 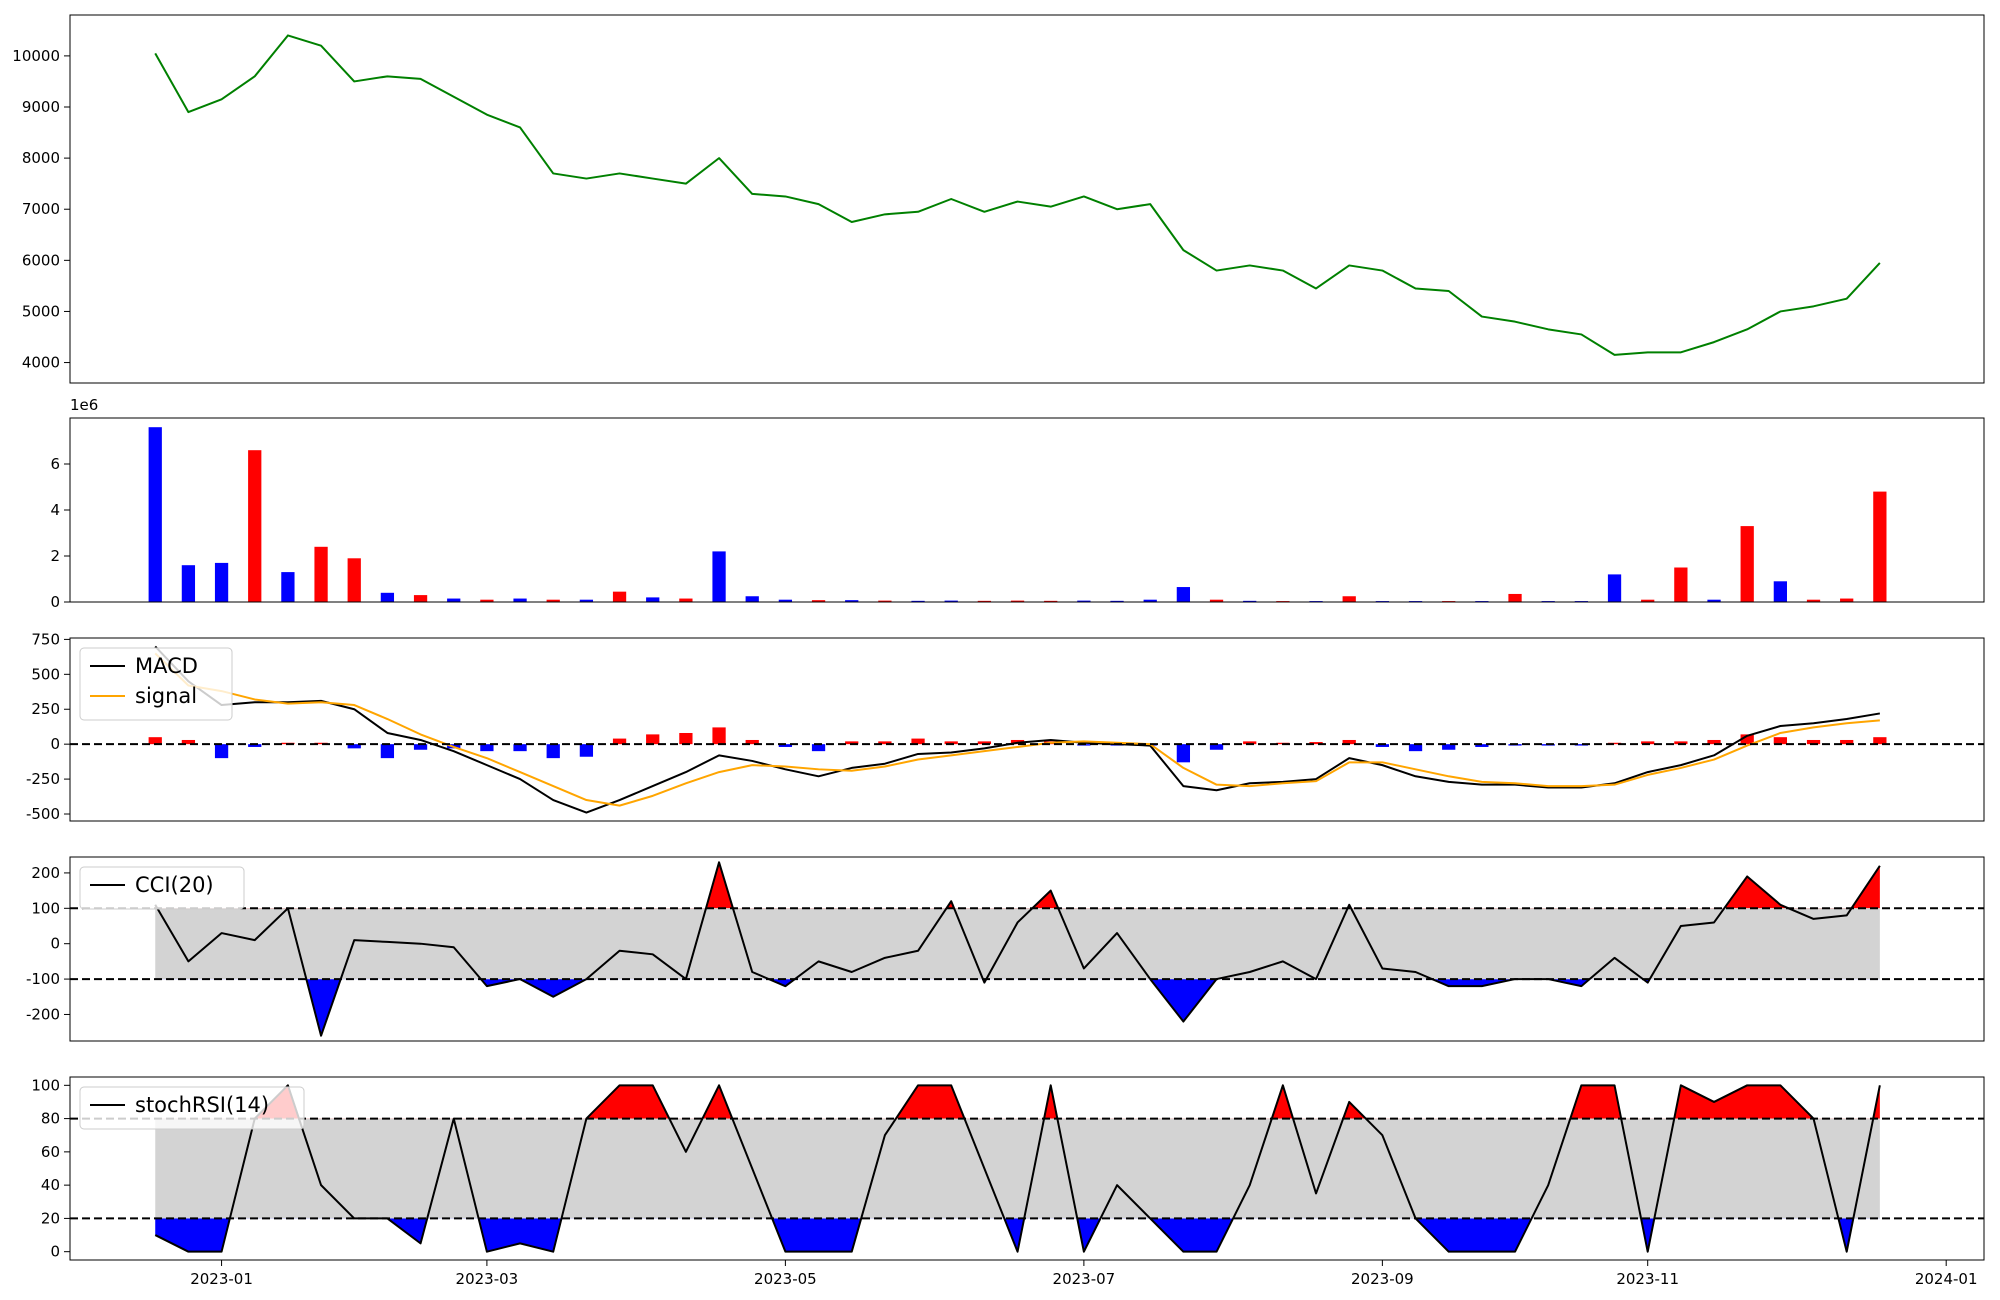 I want to click on legend-label: CCI(20), so click(x=174, y=885).